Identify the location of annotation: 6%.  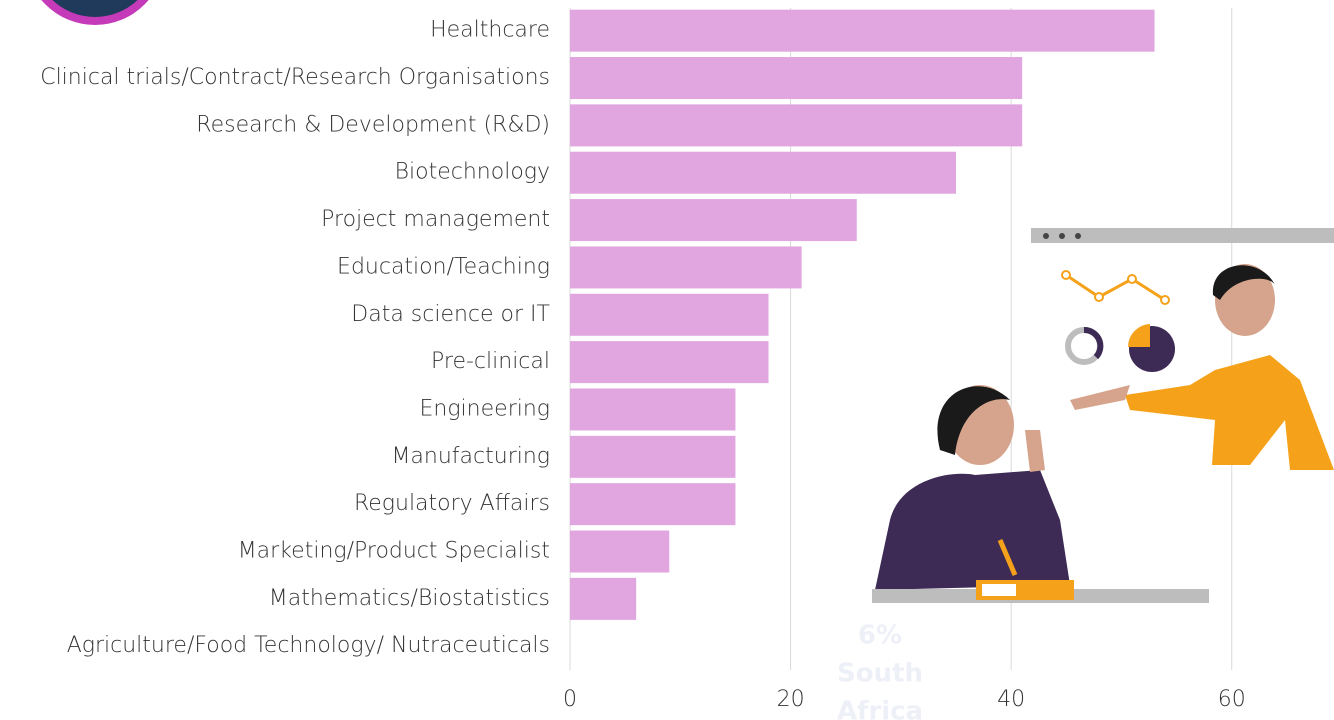
(880, 636).